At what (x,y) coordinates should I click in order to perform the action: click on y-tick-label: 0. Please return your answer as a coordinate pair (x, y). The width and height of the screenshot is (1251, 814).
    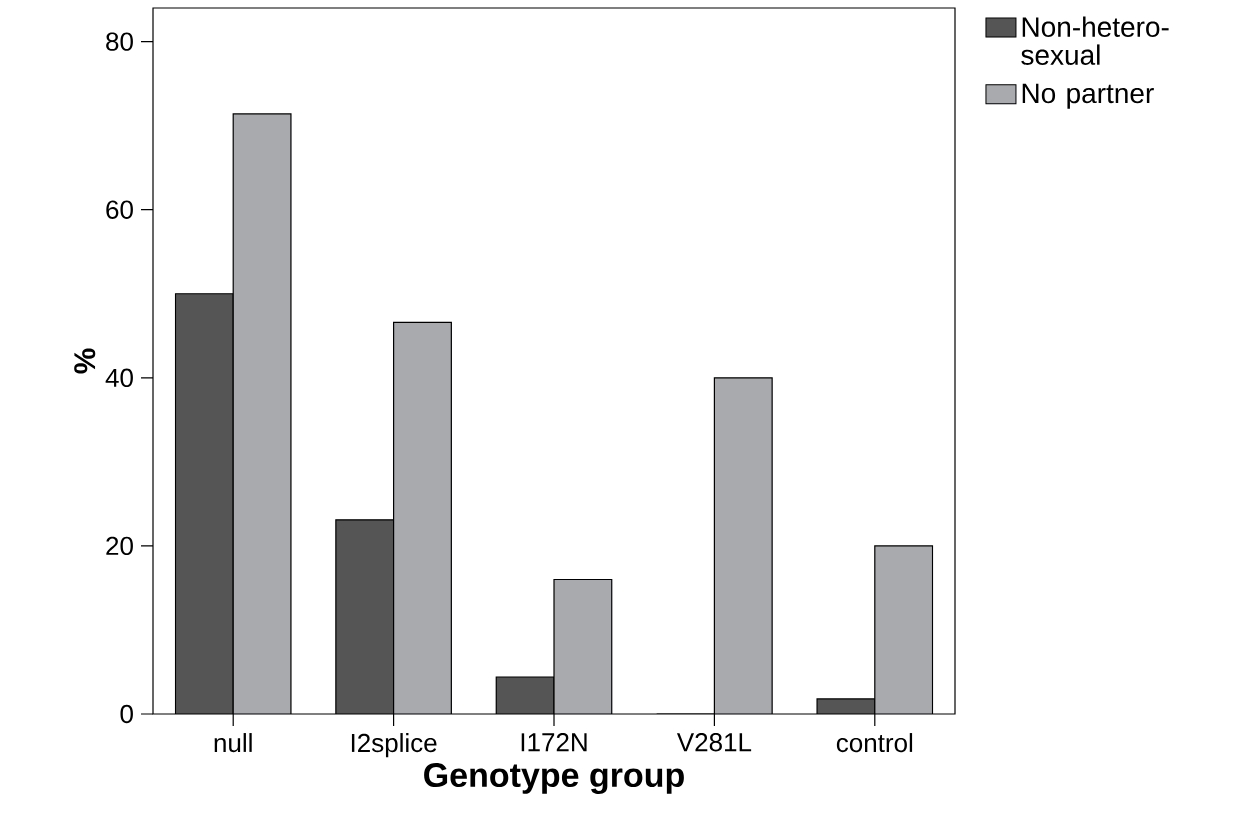
    Looking at the image, I should click on (126, 714).